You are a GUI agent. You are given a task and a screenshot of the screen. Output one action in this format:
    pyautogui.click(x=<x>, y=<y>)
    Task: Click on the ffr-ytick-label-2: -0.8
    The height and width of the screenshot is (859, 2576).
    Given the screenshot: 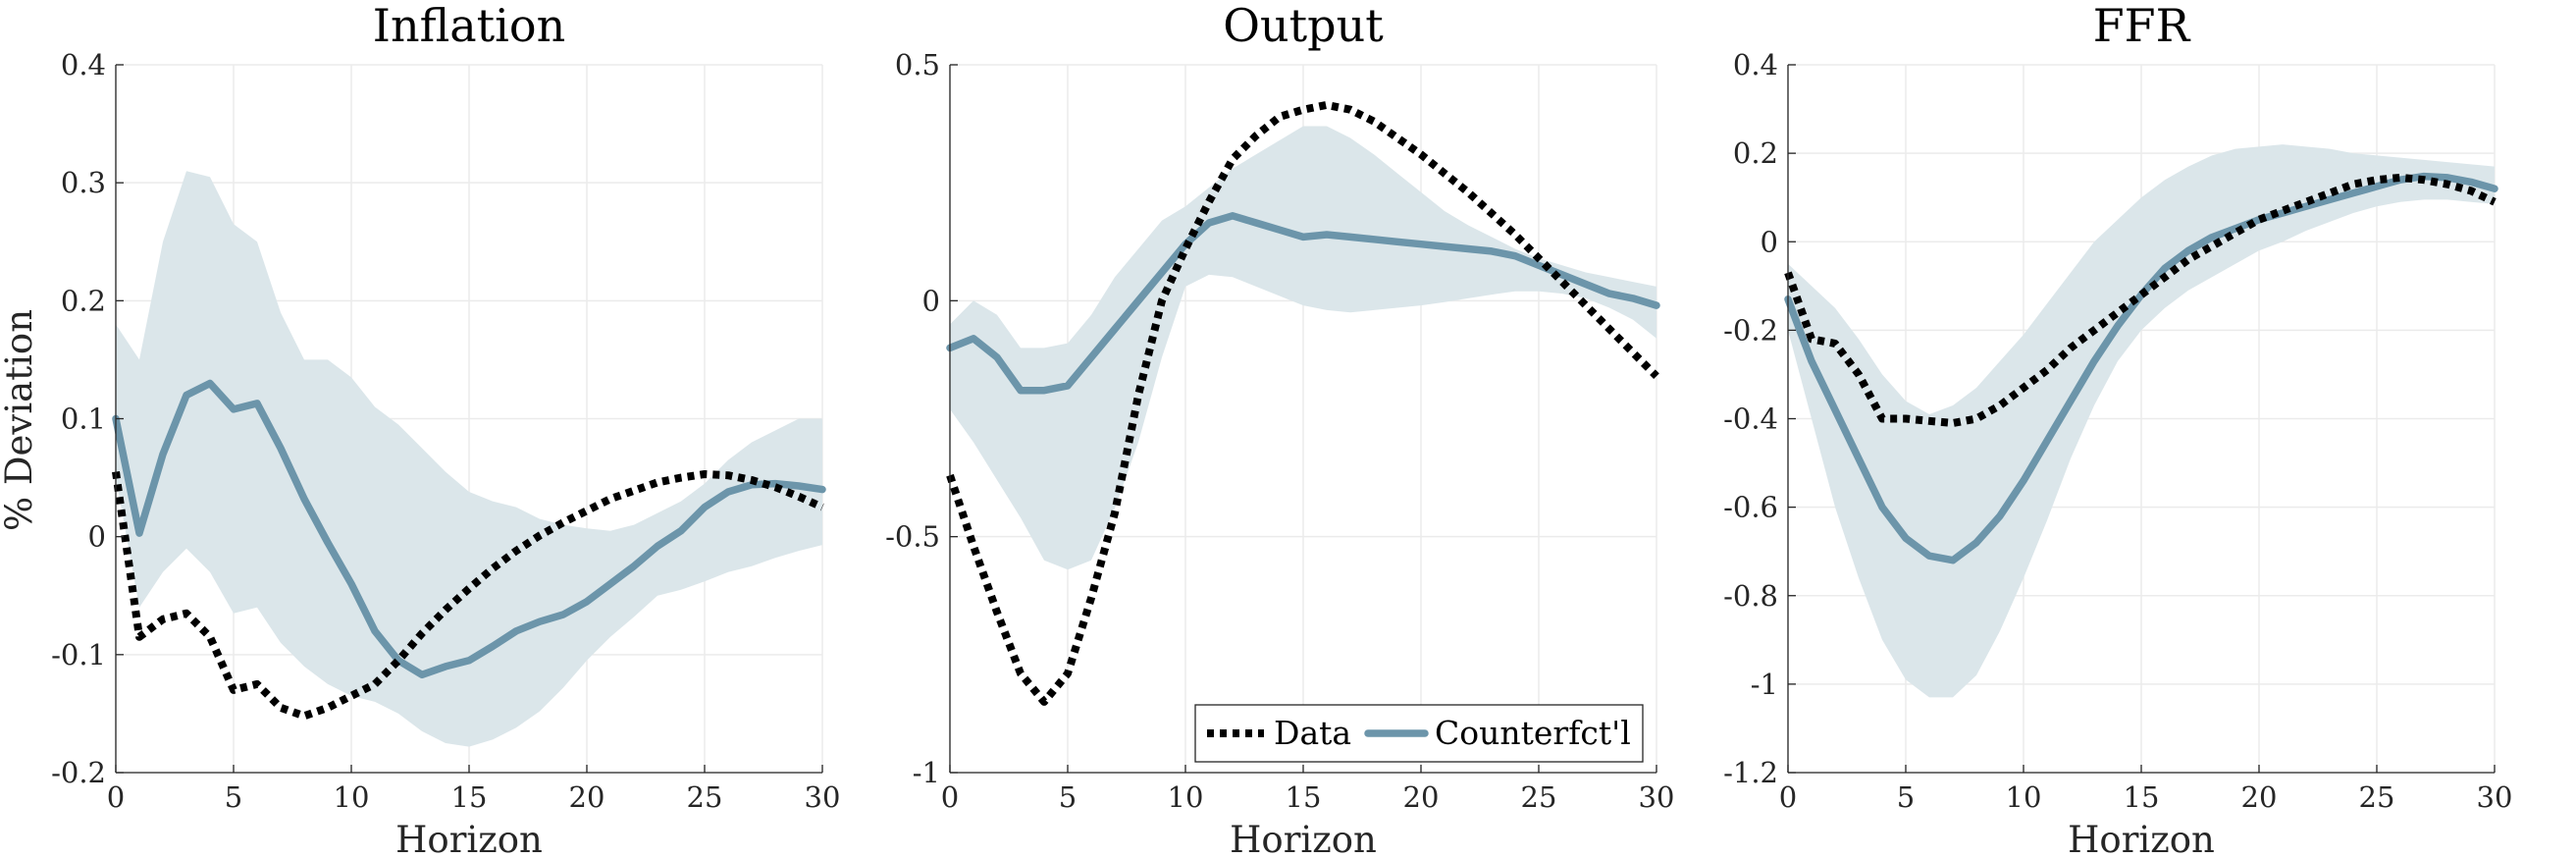 What is the action you would take?
    pyautogui.click(x=1750, y=596)
    